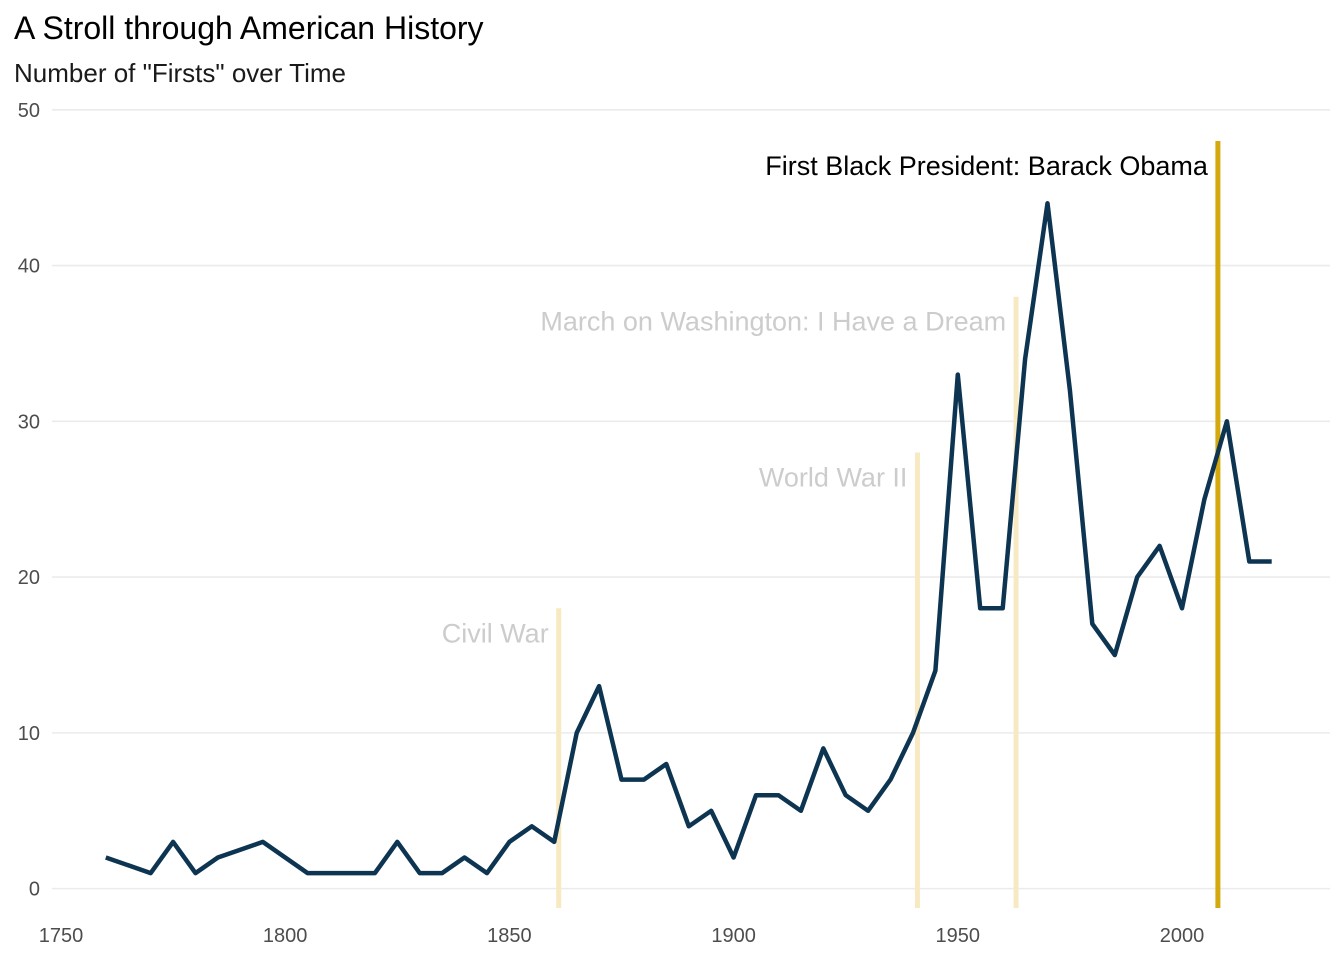 This screenshot has height=960, width=1344. What do you see at coordinates (29, 422) in the screenshot?
I see `y-tick-label: 30` at bounding box center [29, 422].